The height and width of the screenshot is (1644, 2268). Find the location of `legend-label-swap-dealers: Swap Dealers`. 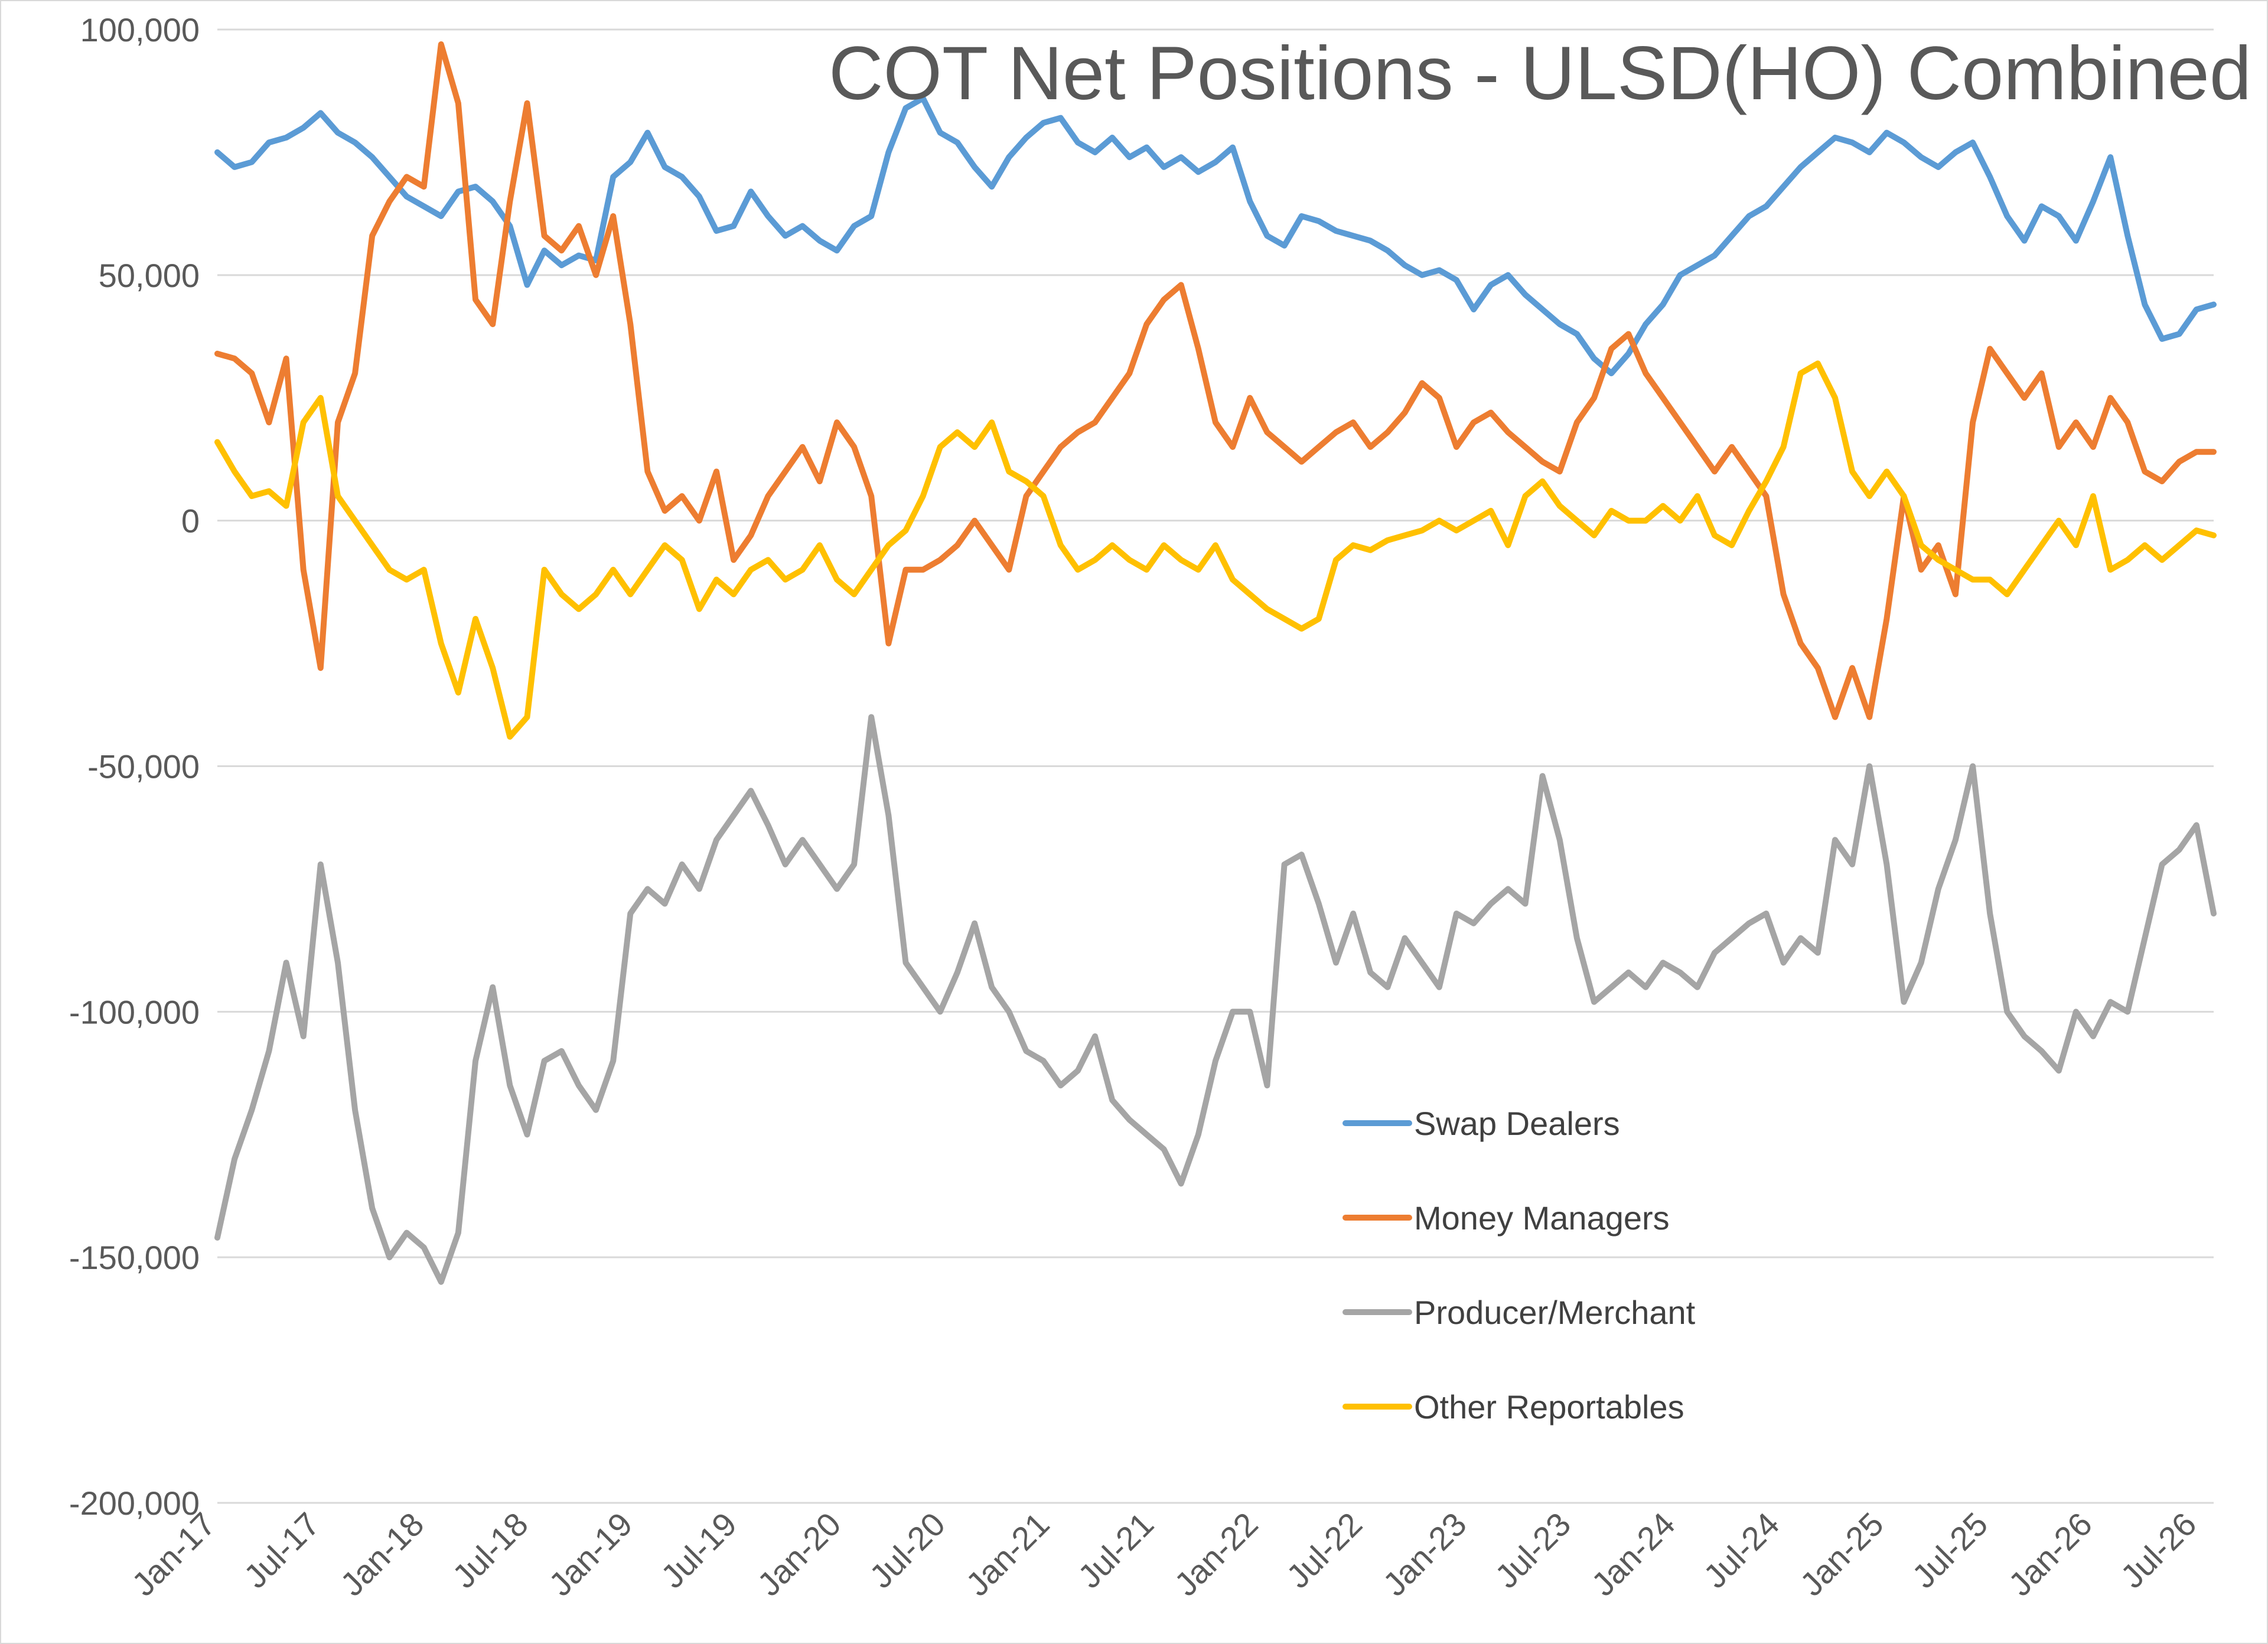

legend-label-swap-dealers: Swap Dealers is located at coordinates (1517, 1123).